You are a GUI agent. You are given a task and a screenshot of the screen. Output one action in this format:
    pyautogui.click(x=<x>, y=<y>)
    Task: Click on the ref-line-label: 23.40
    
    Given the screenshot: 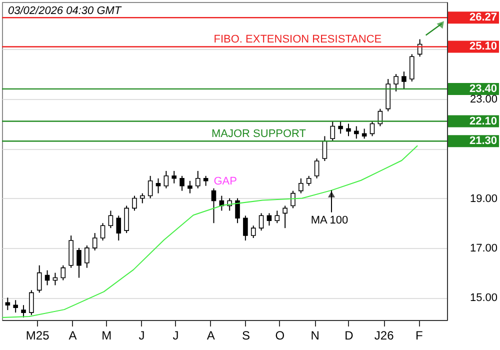 What is the action you would take?
    pyautogui.click(x=483, y=88)
    